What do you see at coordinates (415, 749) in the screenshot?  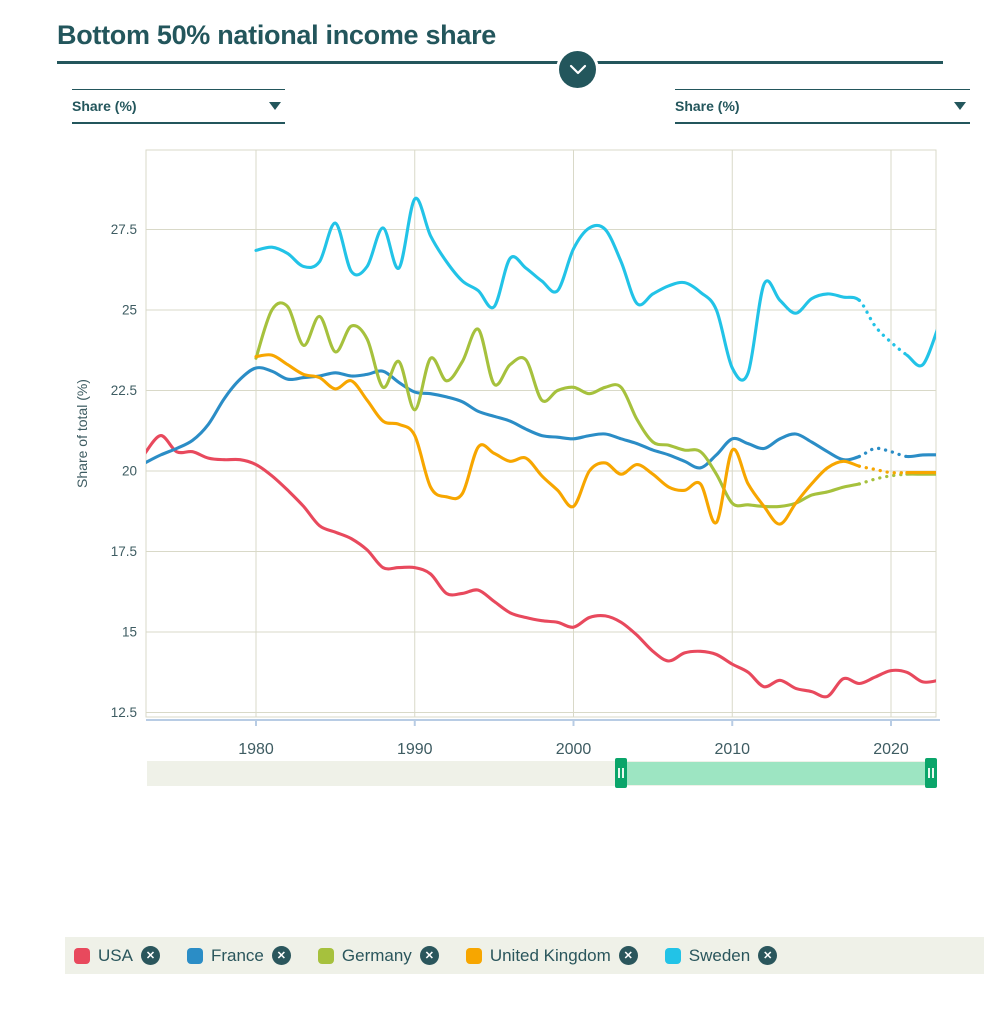 I see `x-axis-tick-label: 1990` at bounding box center [415, 749].